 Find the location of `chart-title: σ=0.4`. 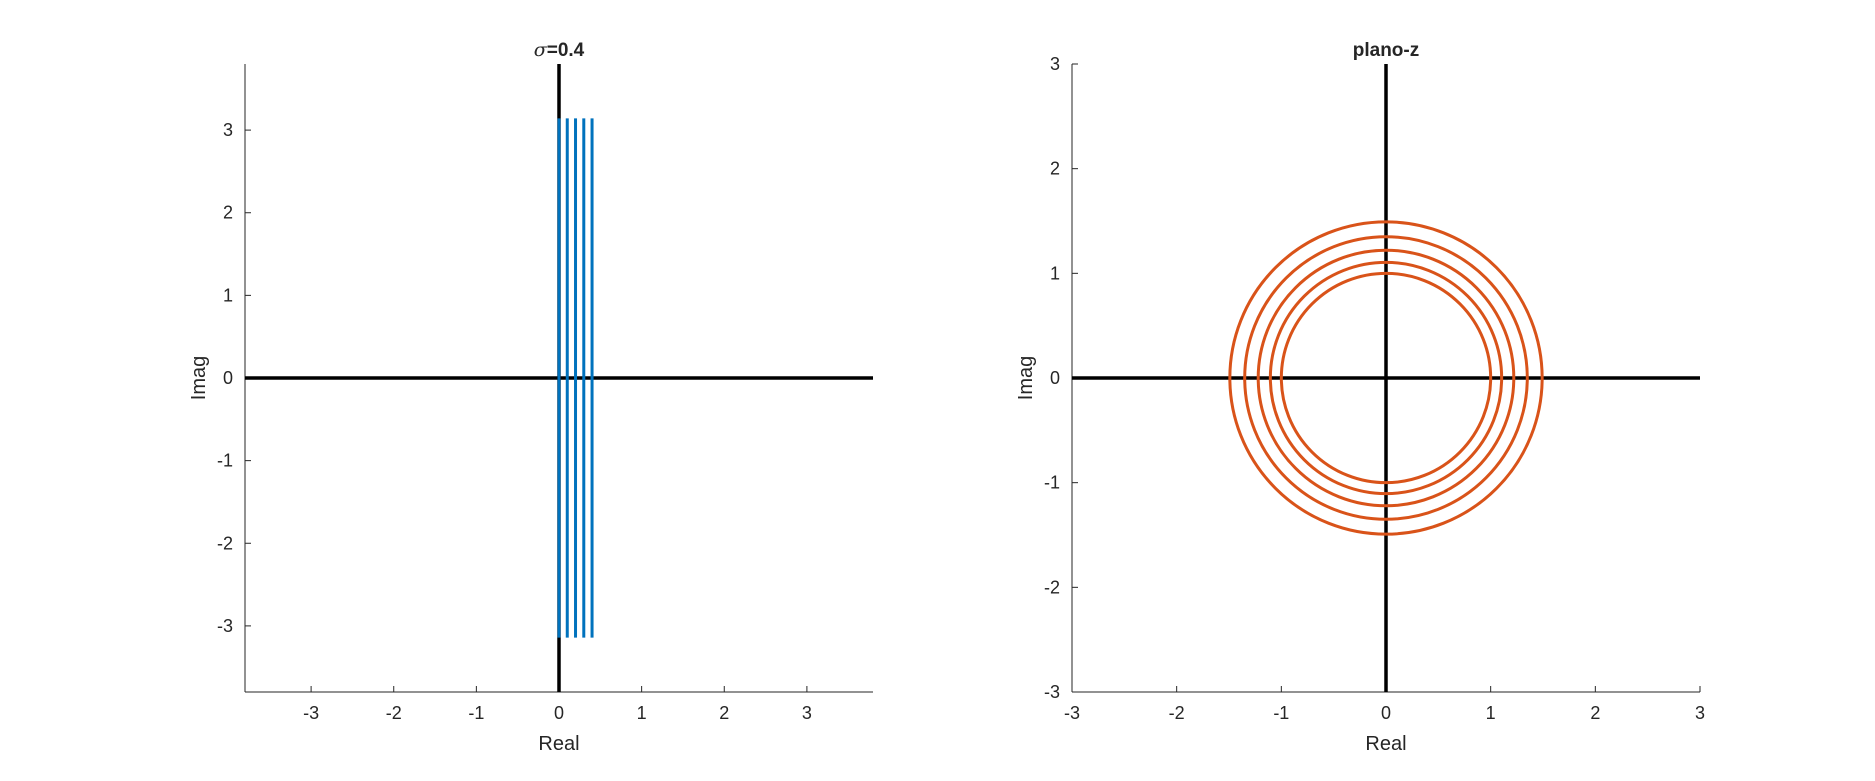

chart-title: σ=0.4 is located at coordinates (559, 50).